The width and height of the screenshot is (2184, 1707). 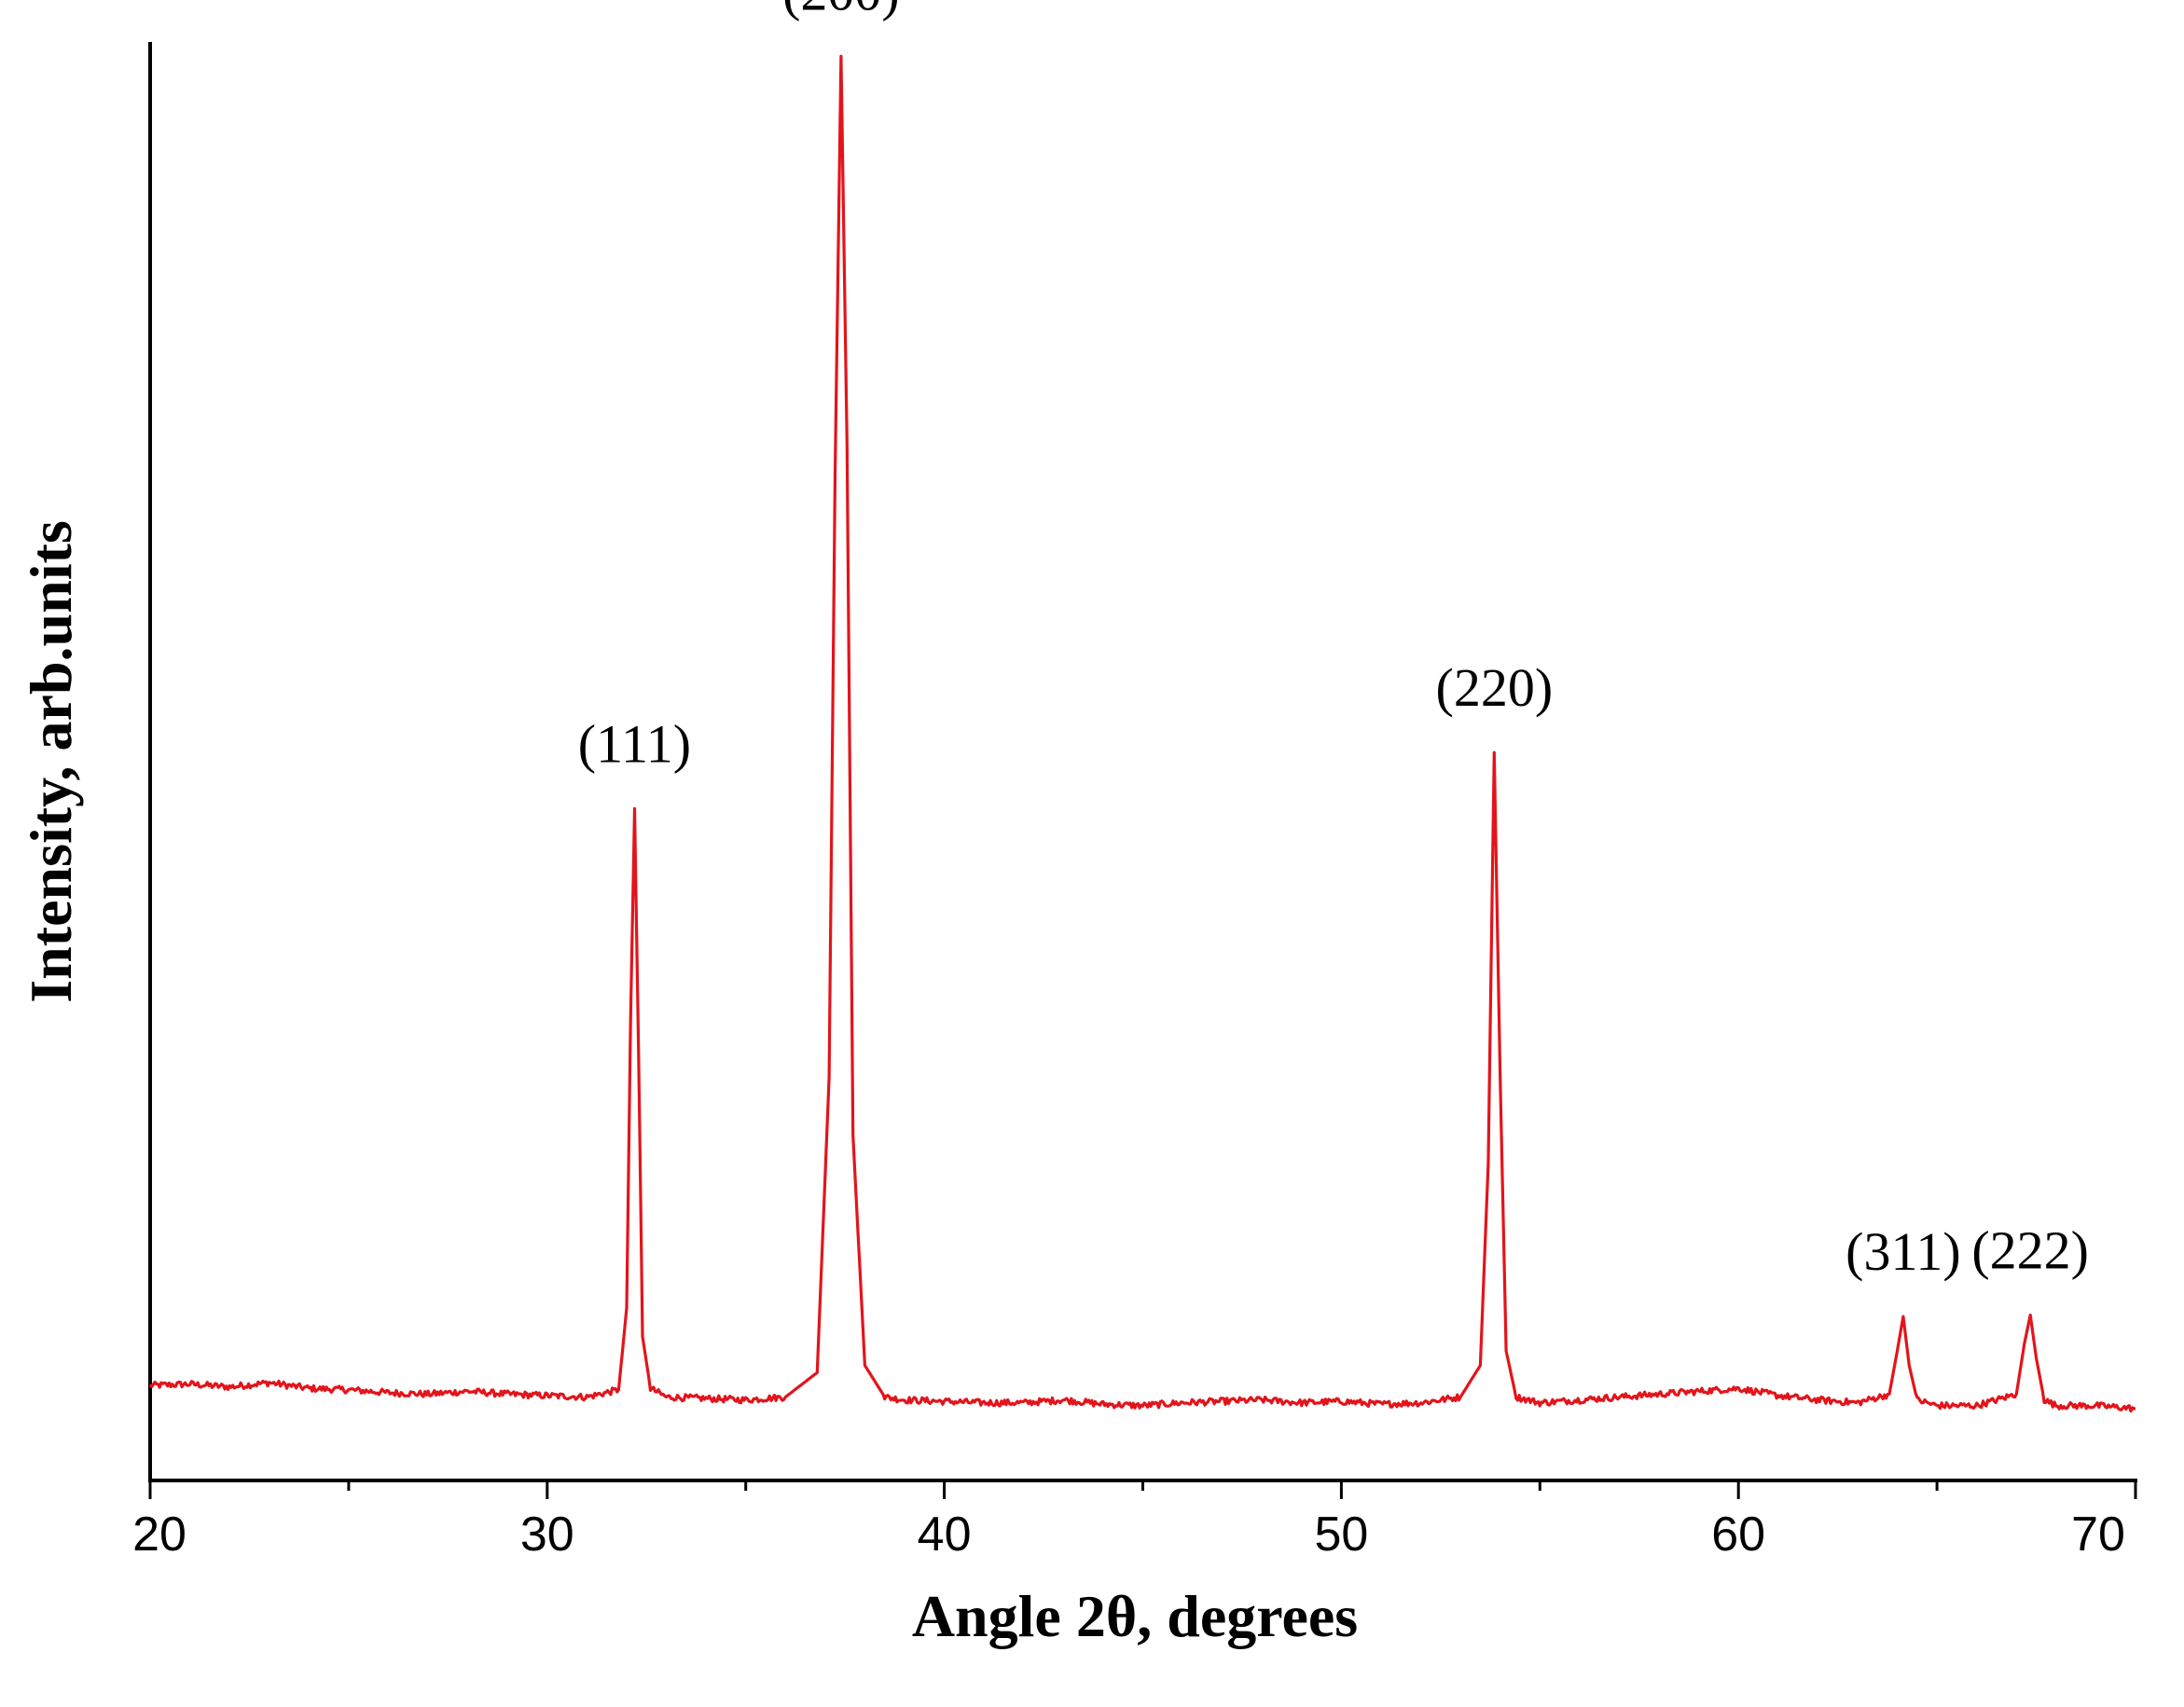 I want to click on x-tick-label: 40, so click(x=945, y=1534).